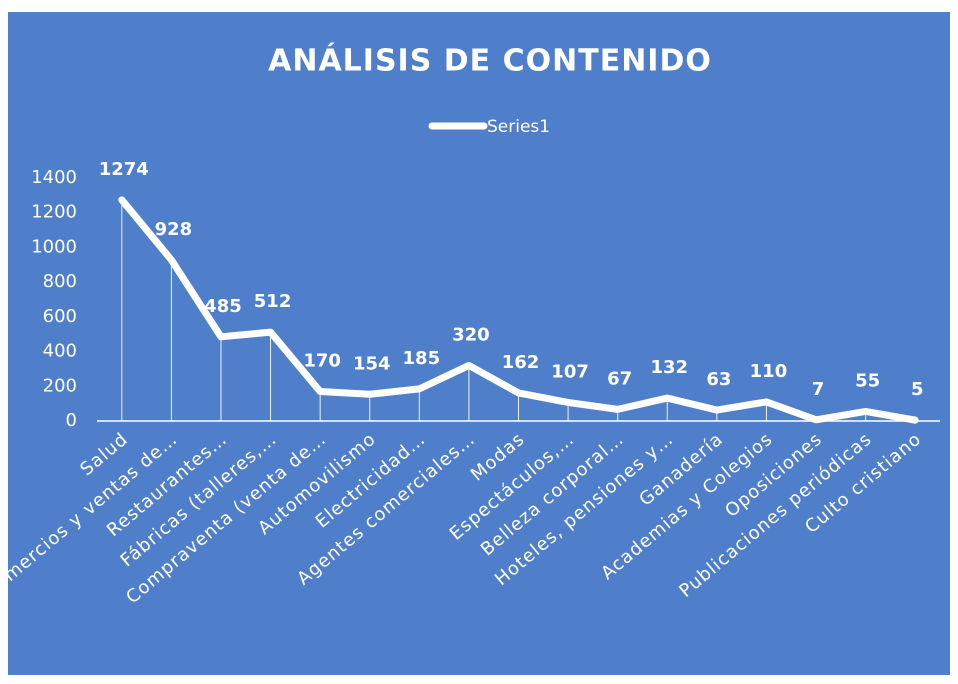 Image resolution: width=958 pixels, height=684 pixels. Describe the element at coordinates (422, 358) in the screenshot. I see `data-label: 185` at that location.